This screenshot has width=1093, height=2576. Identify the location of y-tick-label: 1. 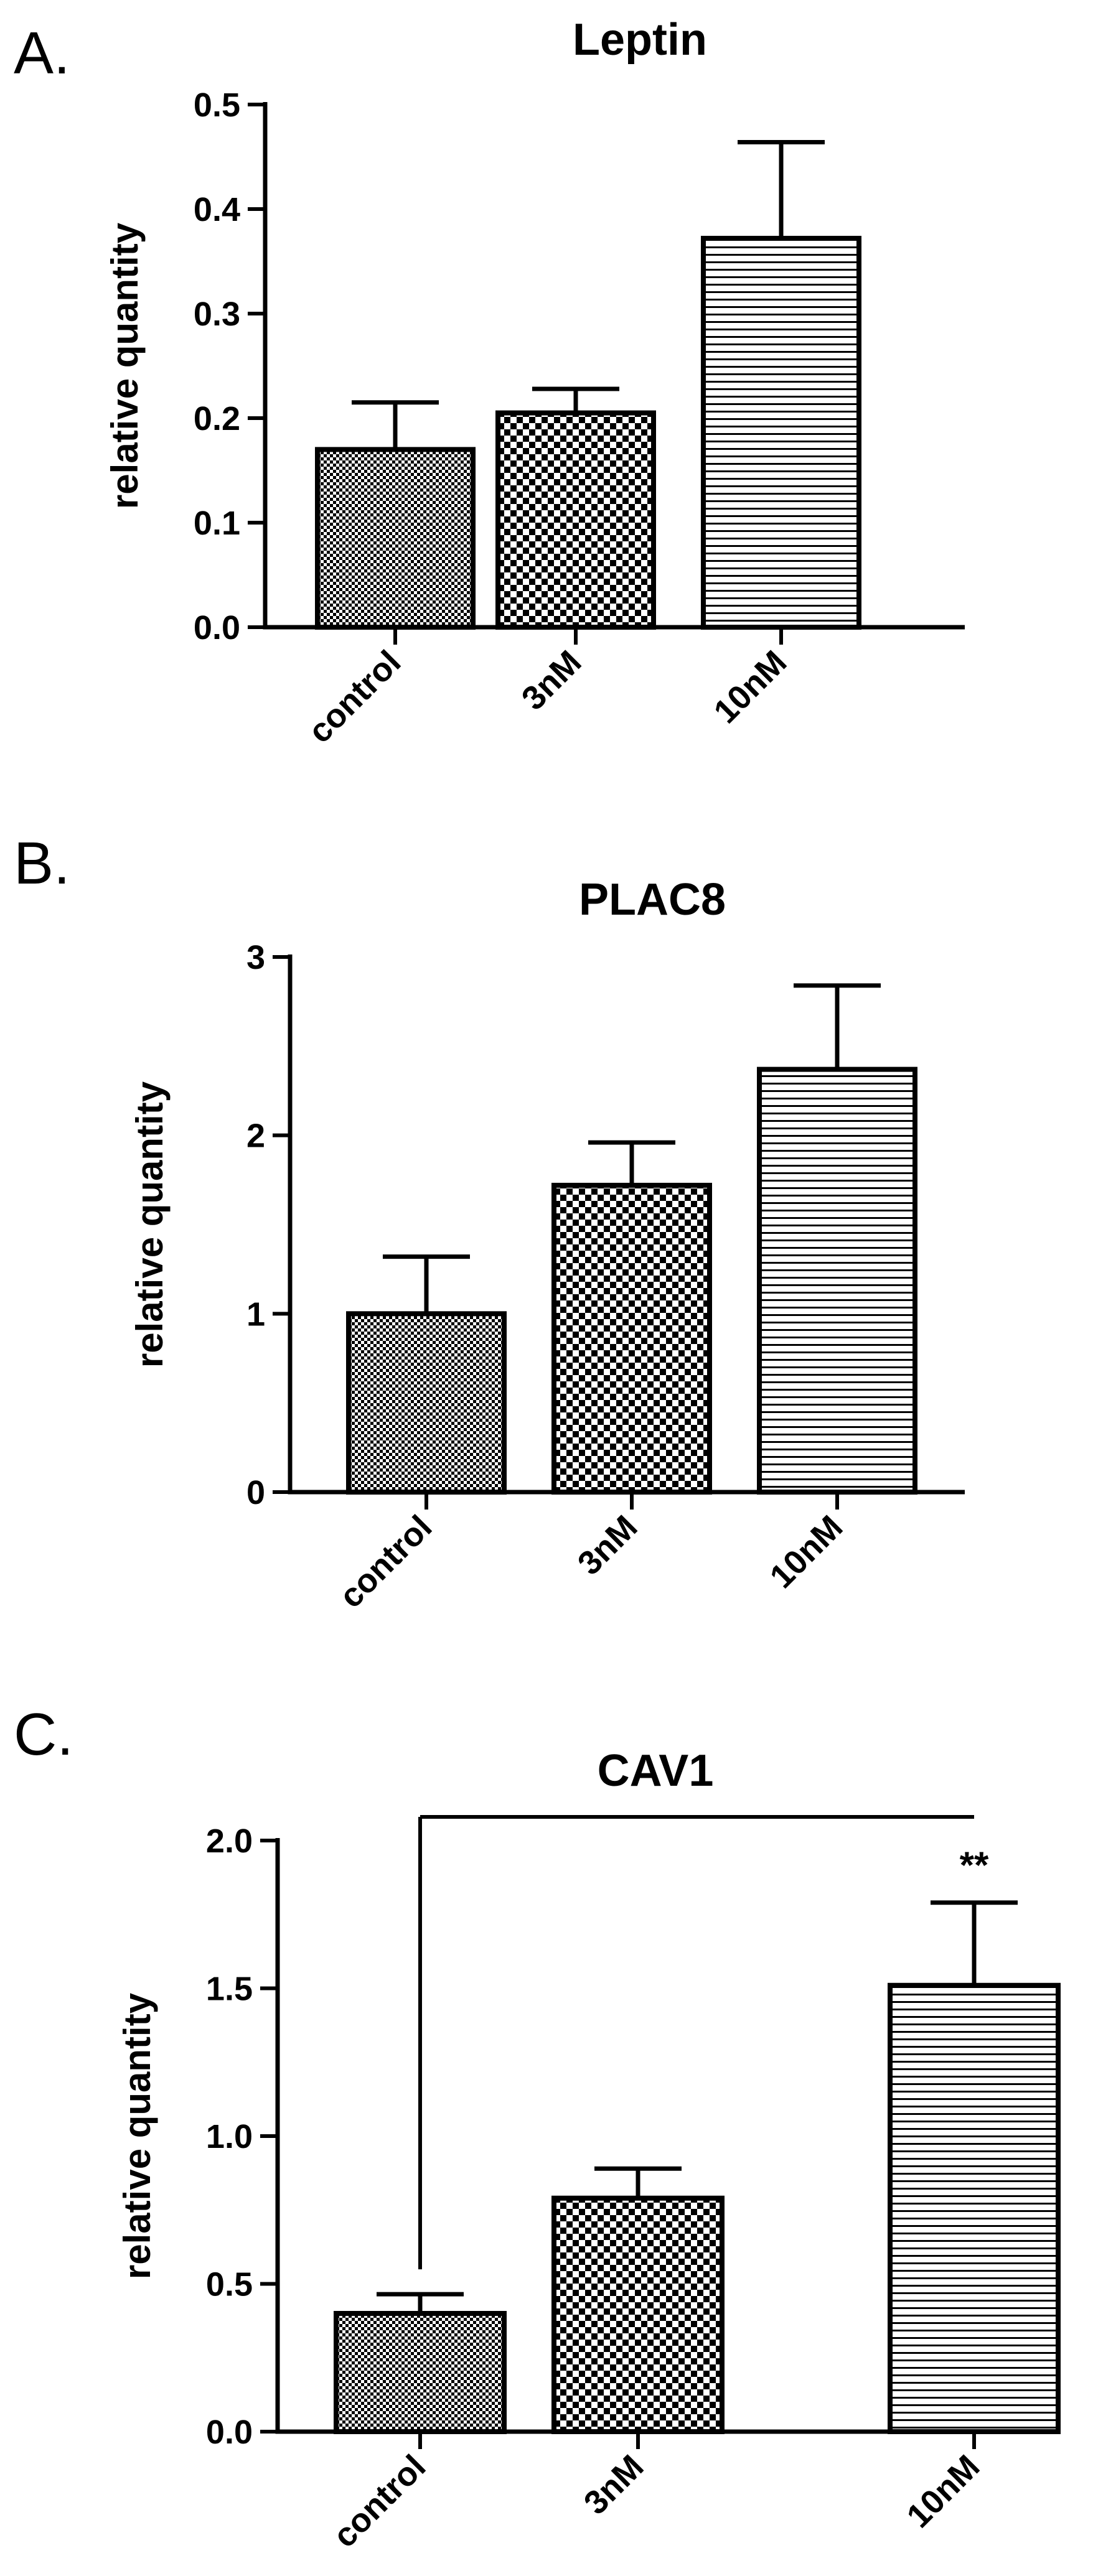
(255, 1314).